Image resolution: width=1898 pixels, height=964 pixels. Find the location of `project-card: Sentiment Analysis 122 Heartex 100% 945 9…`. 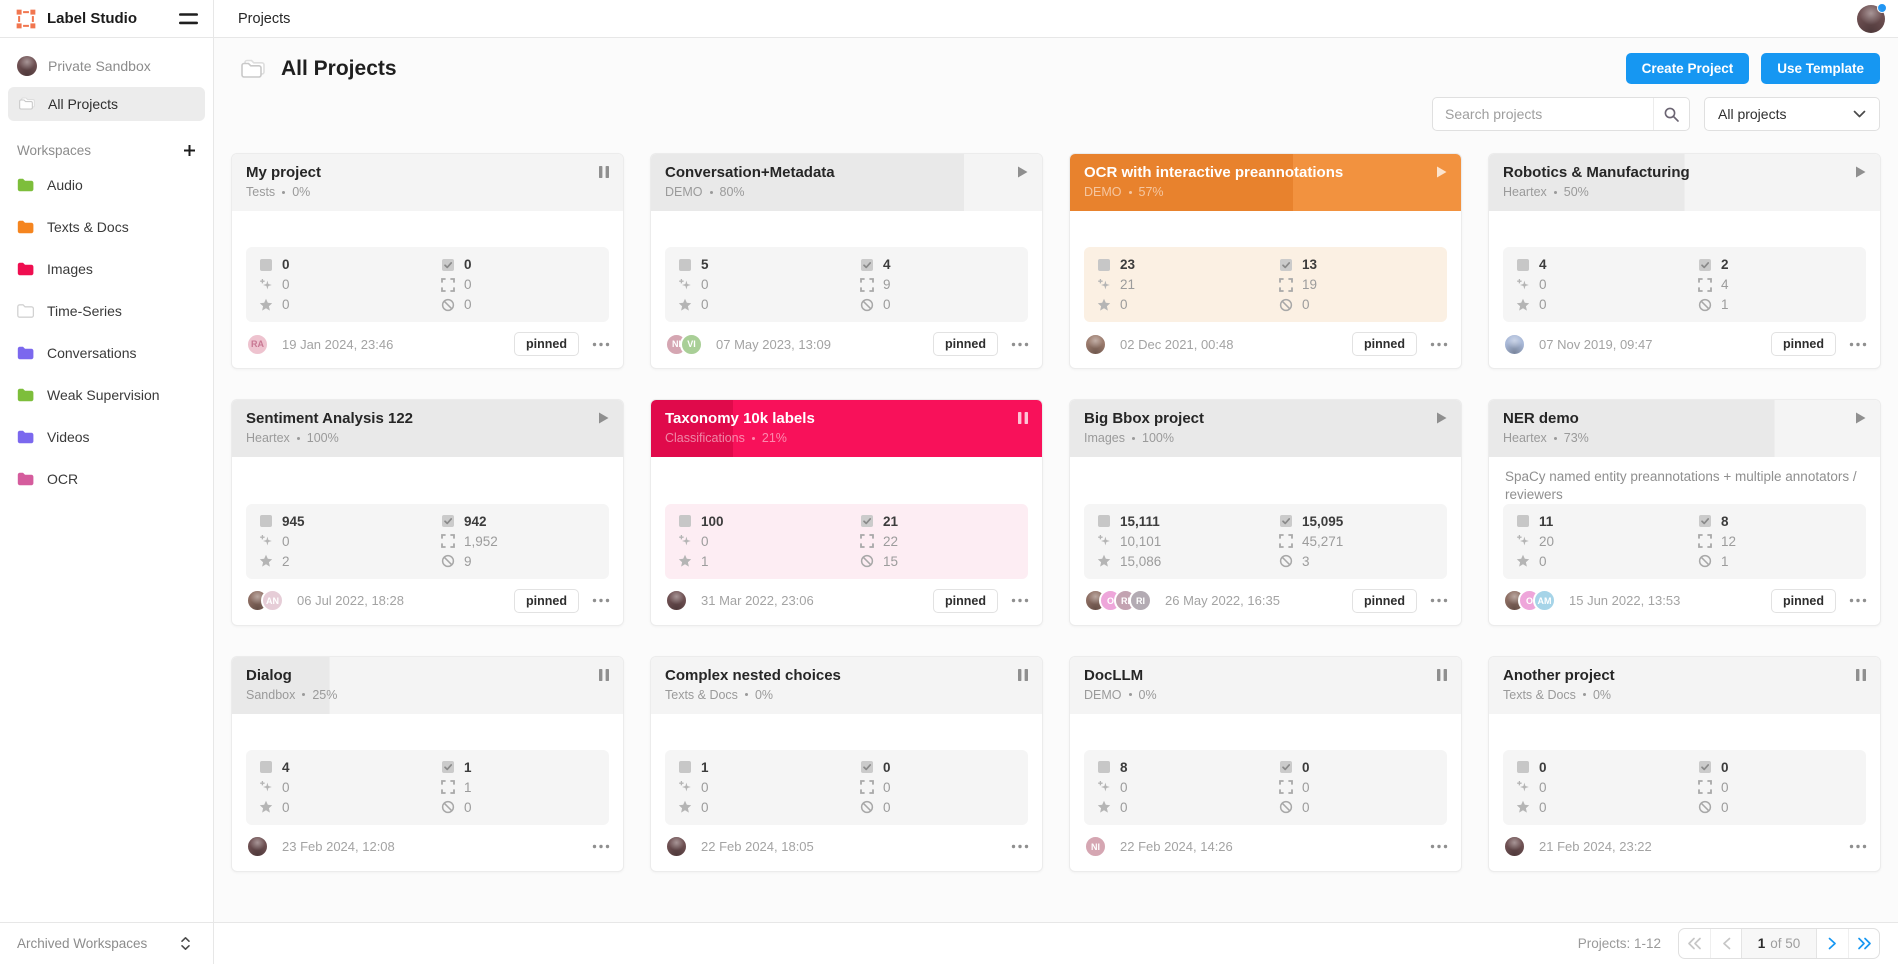

project-card: Sentiment Analysis 122 Heartex 100% 945 9… is located at coordinates (427, 512).